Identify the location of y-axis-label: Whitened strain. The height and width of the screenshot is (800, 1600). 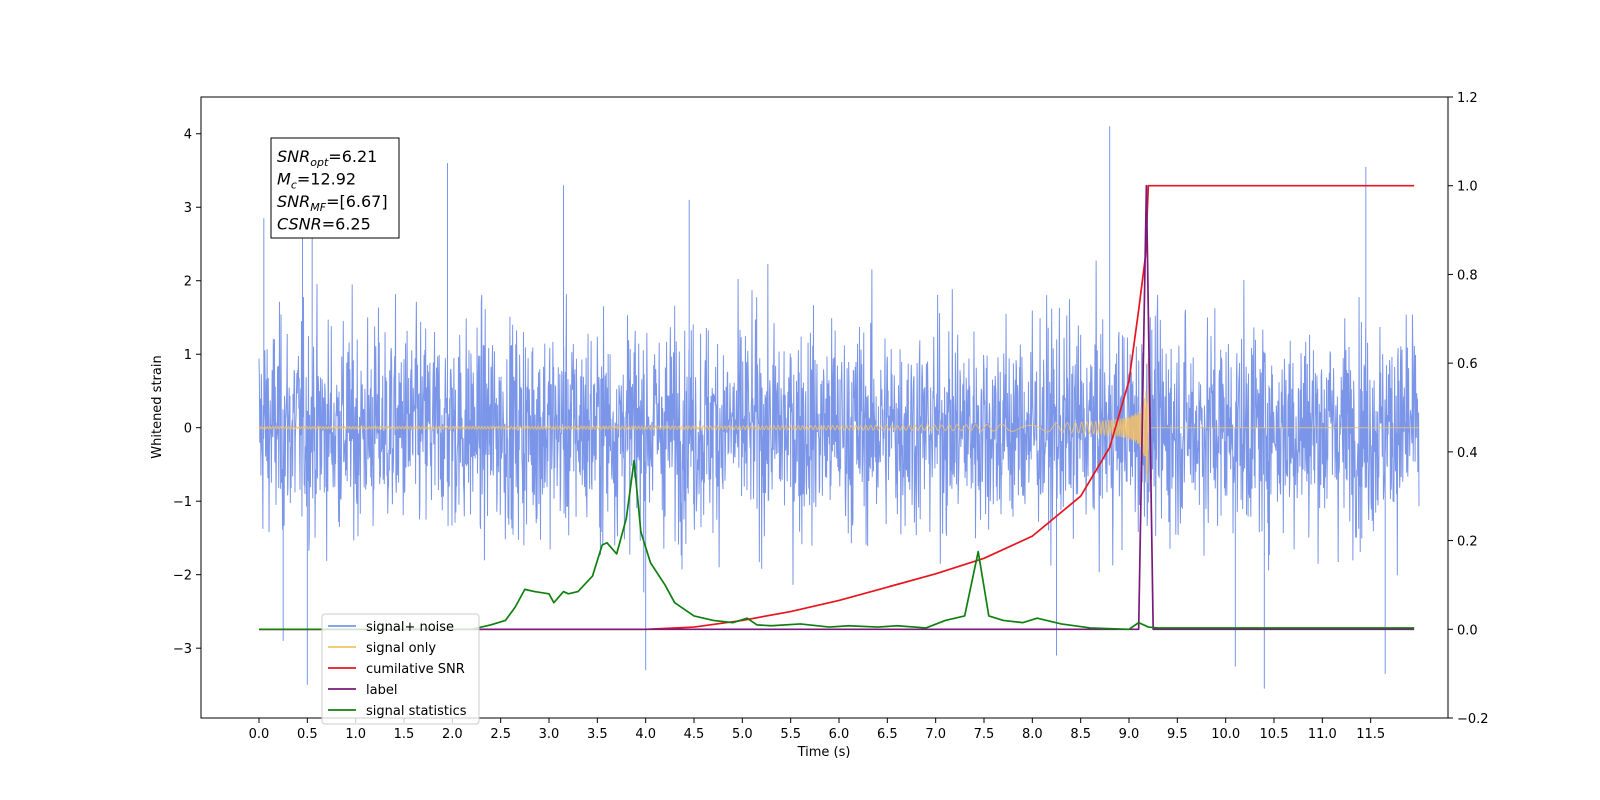
(157, 406).